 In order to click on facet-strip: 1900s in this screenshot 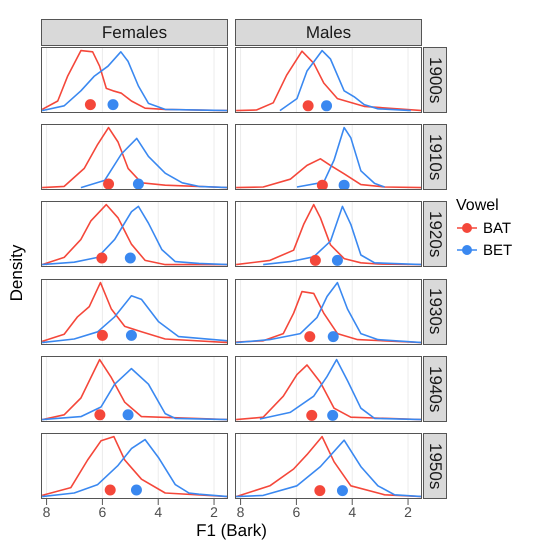, I will do `click(435, 80)`.